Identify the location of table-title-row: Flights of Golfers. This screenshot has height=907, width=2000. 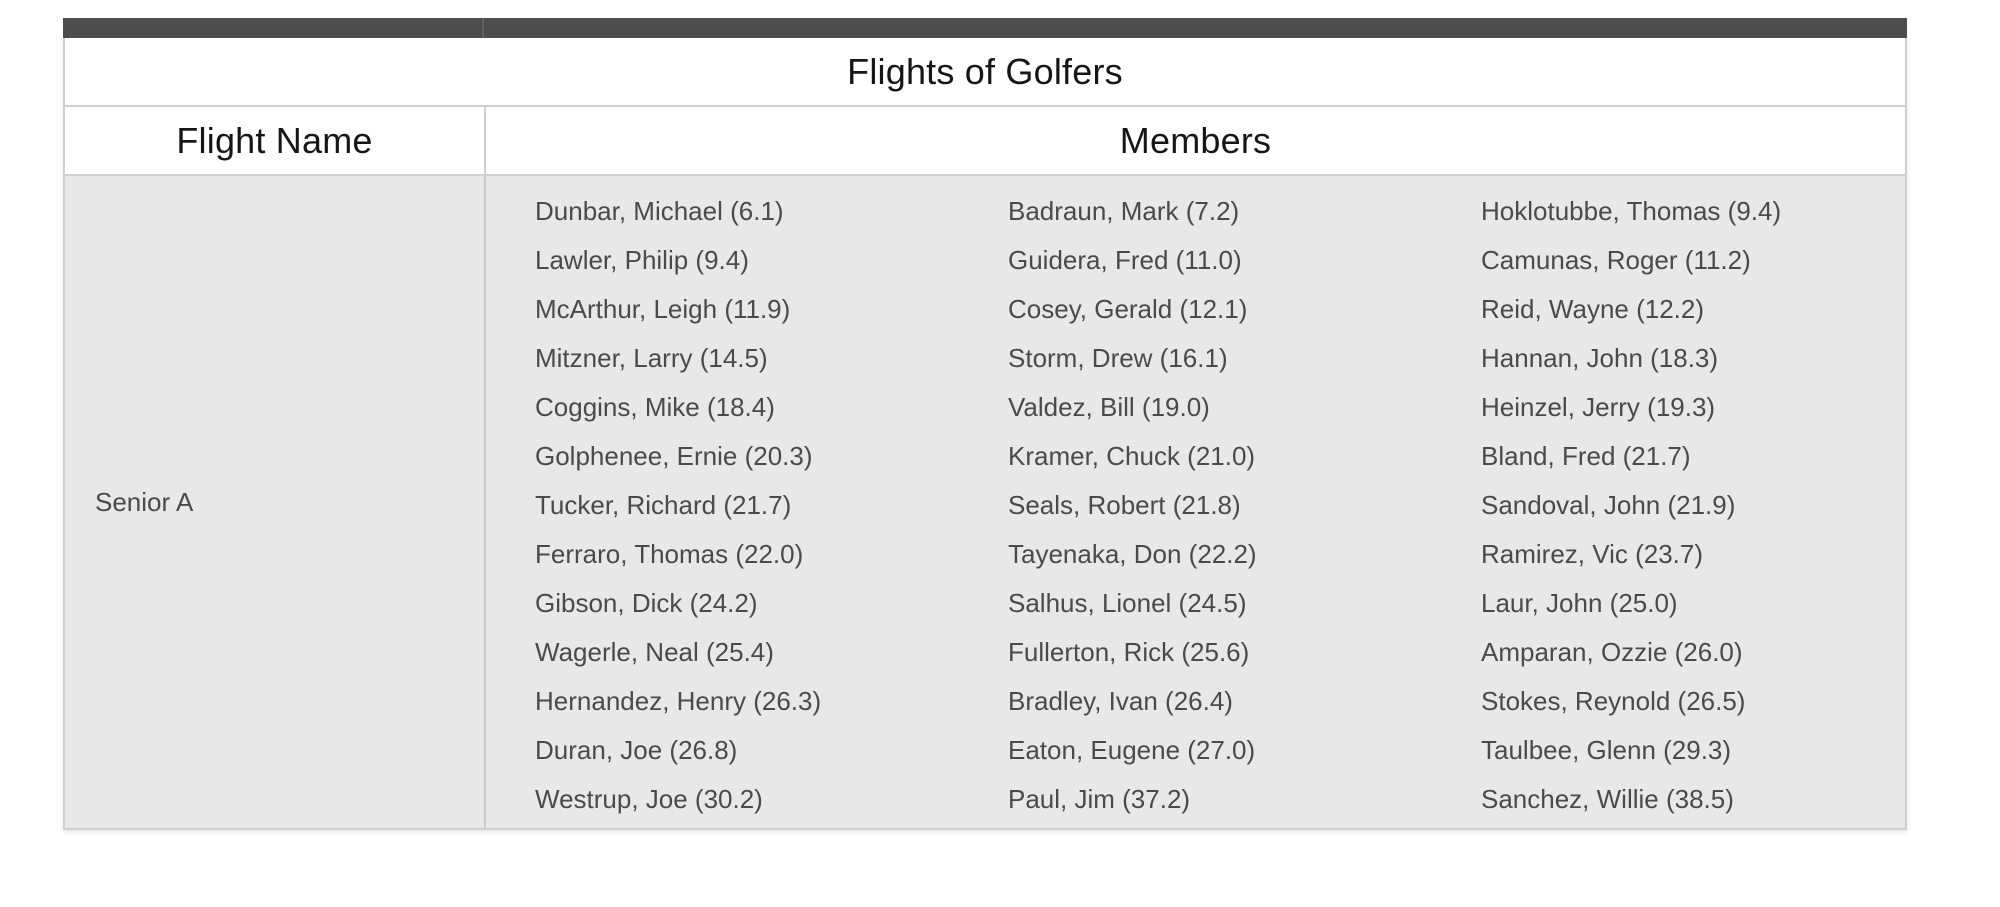
(985, 72).